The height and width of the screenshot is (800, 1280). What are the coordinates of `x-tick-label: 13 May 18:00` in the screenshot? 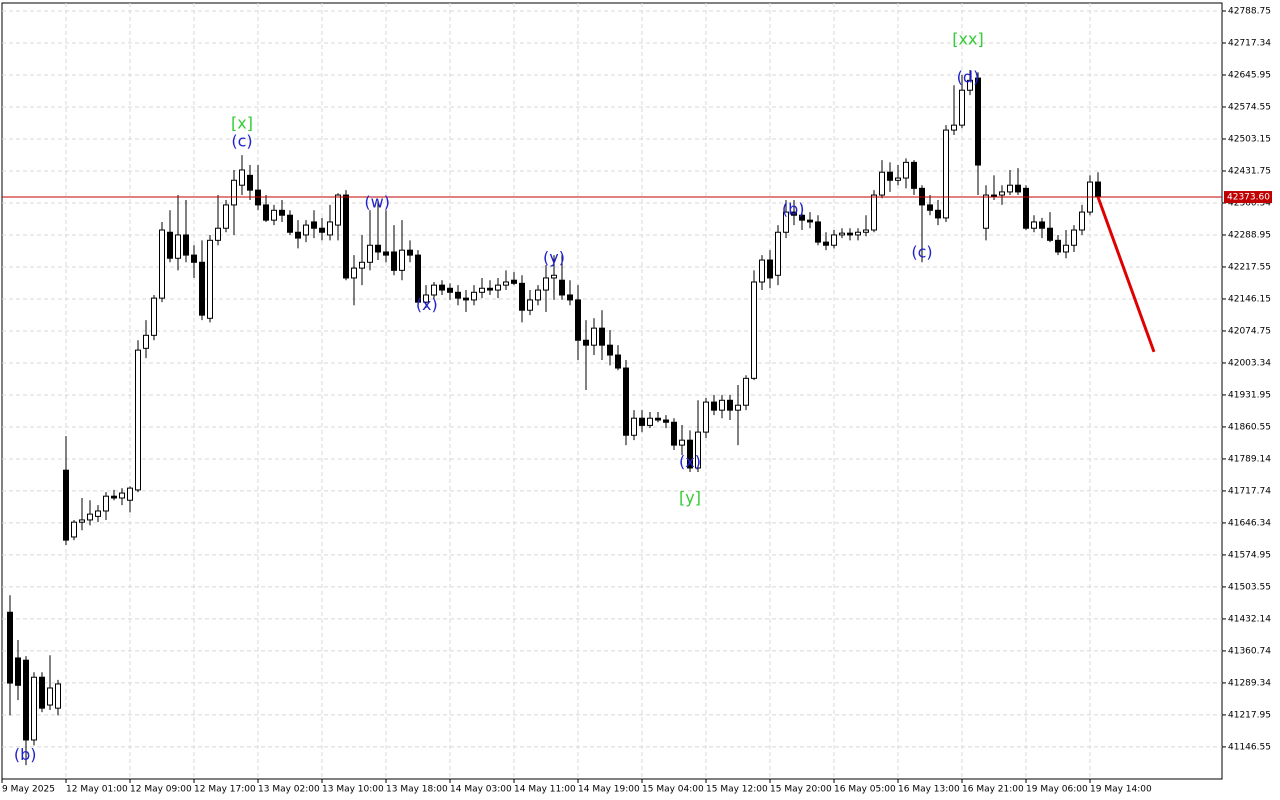 It's located at (417, 790).